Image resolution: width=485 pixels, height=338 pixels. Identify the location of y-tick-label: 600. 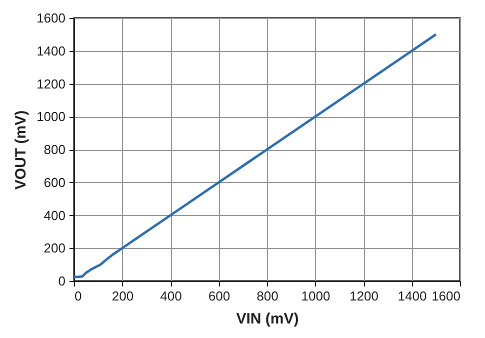
(55, 182).